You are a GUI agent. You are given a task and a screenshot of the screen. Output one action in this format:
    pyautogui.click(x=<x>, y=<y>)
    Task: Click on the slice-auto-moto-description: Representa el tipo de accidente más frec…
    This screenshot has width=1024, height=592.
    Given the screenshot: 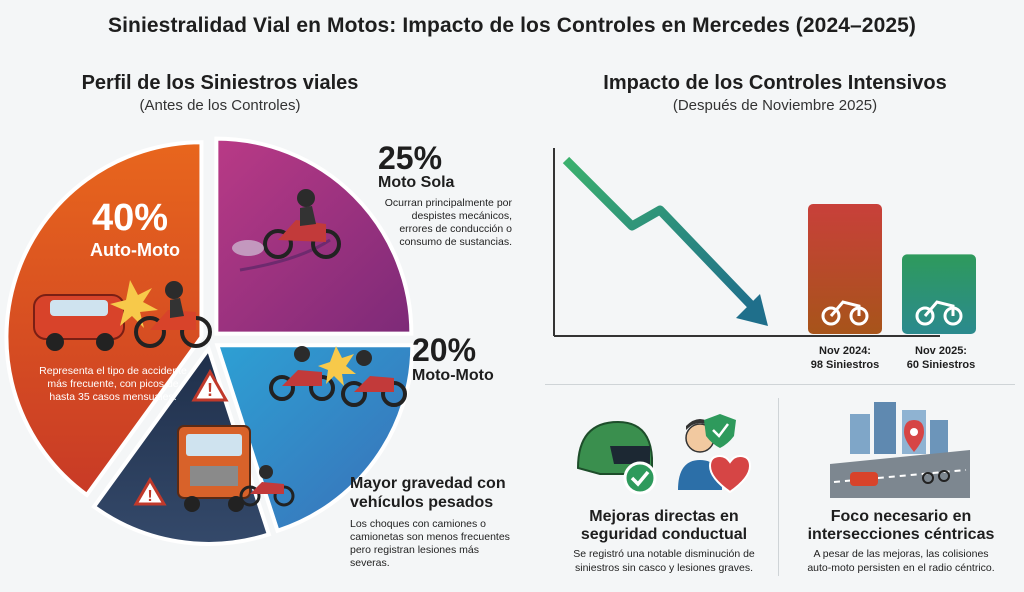 What is the action you would take?
    pyautogui.click(x=113, y=384)
    